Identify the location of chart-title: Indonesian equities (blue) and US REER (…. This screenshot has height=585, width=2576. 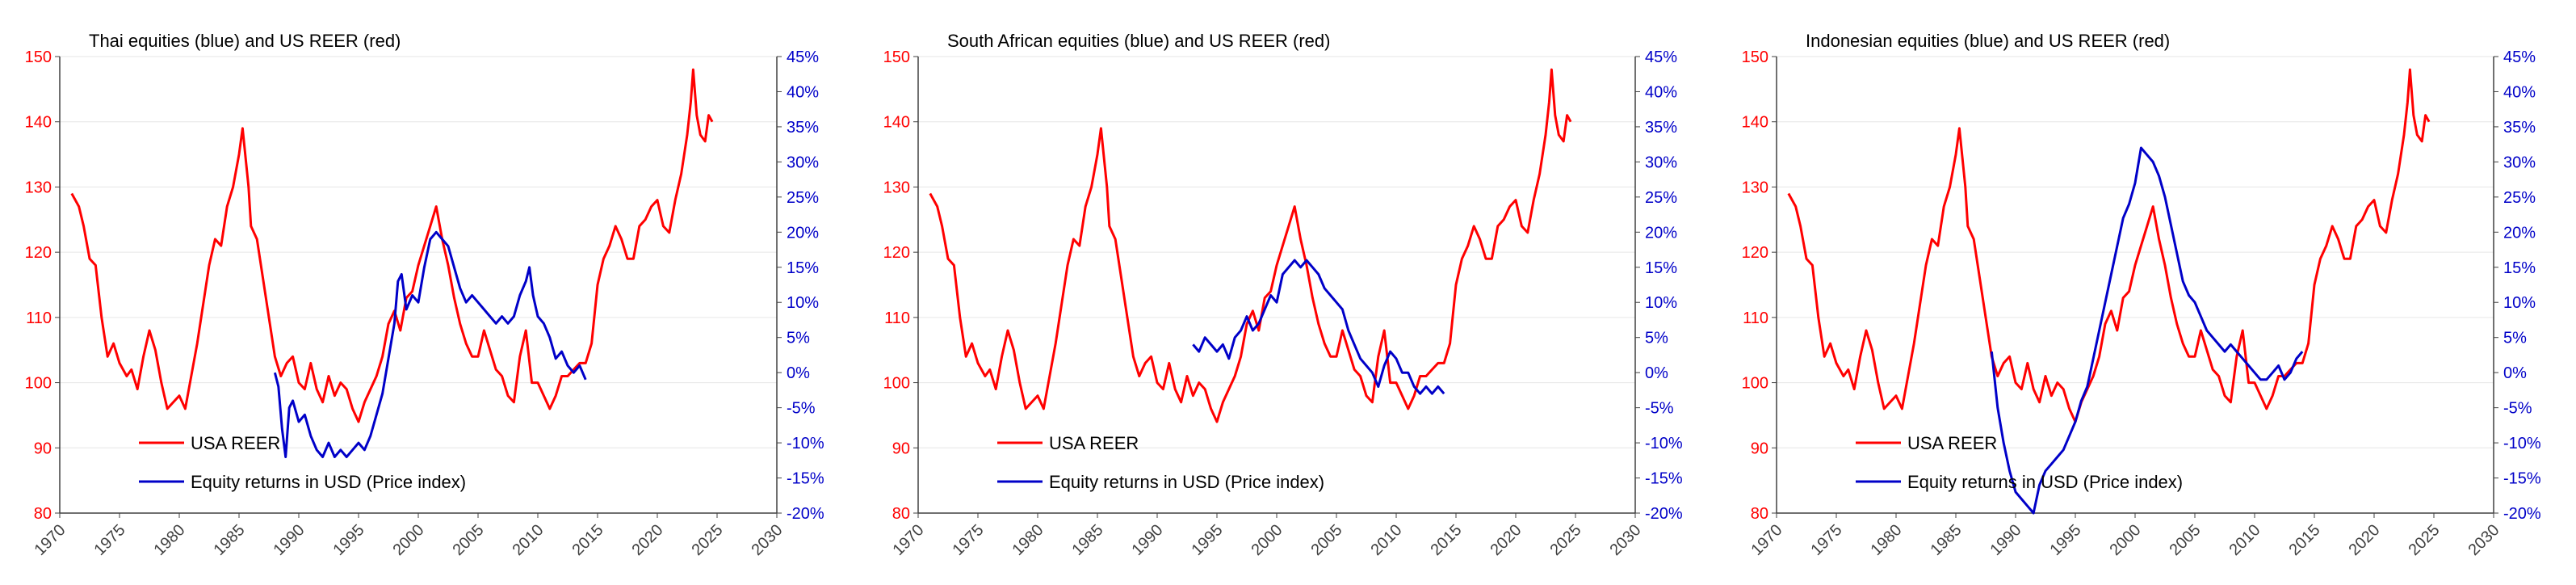
(1988, 41).